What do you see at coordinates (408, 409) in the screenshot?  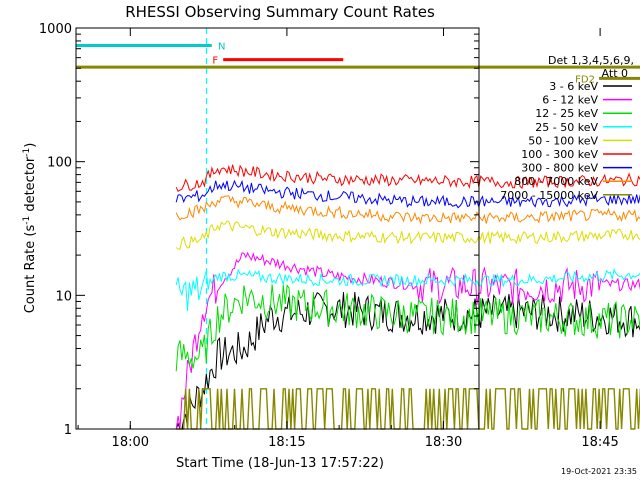 I see `series-8-seg1` at bounding box center [408, 409].